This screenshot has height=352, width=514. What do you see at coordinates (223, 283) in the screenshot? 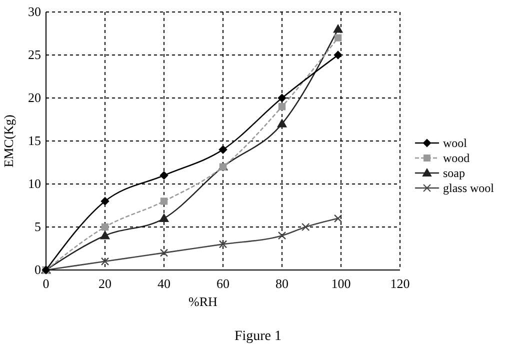
I see `x-tick-label: 60` at bounding box center [223, 283].